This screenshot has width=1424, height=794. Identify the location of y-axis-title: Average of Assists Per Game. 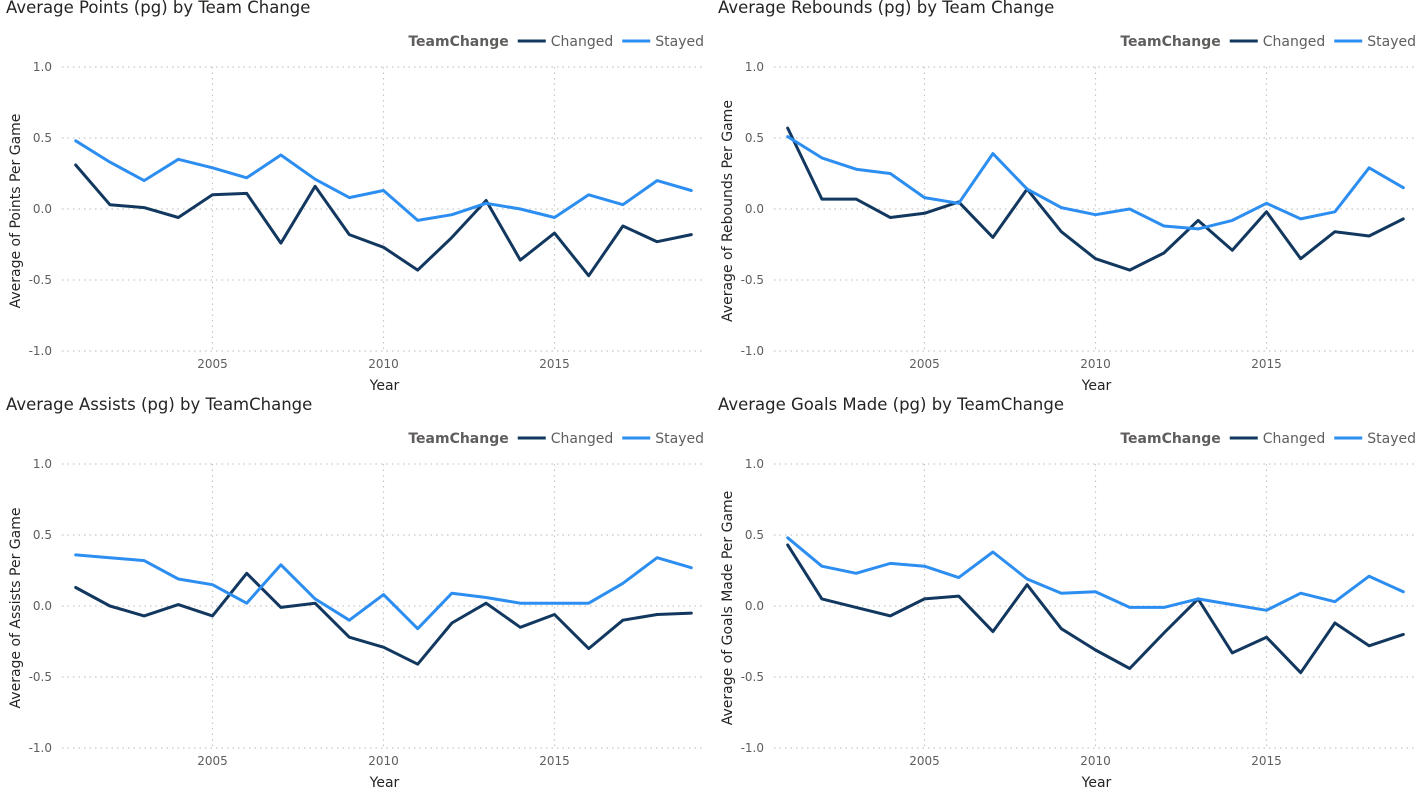
(16, 608).